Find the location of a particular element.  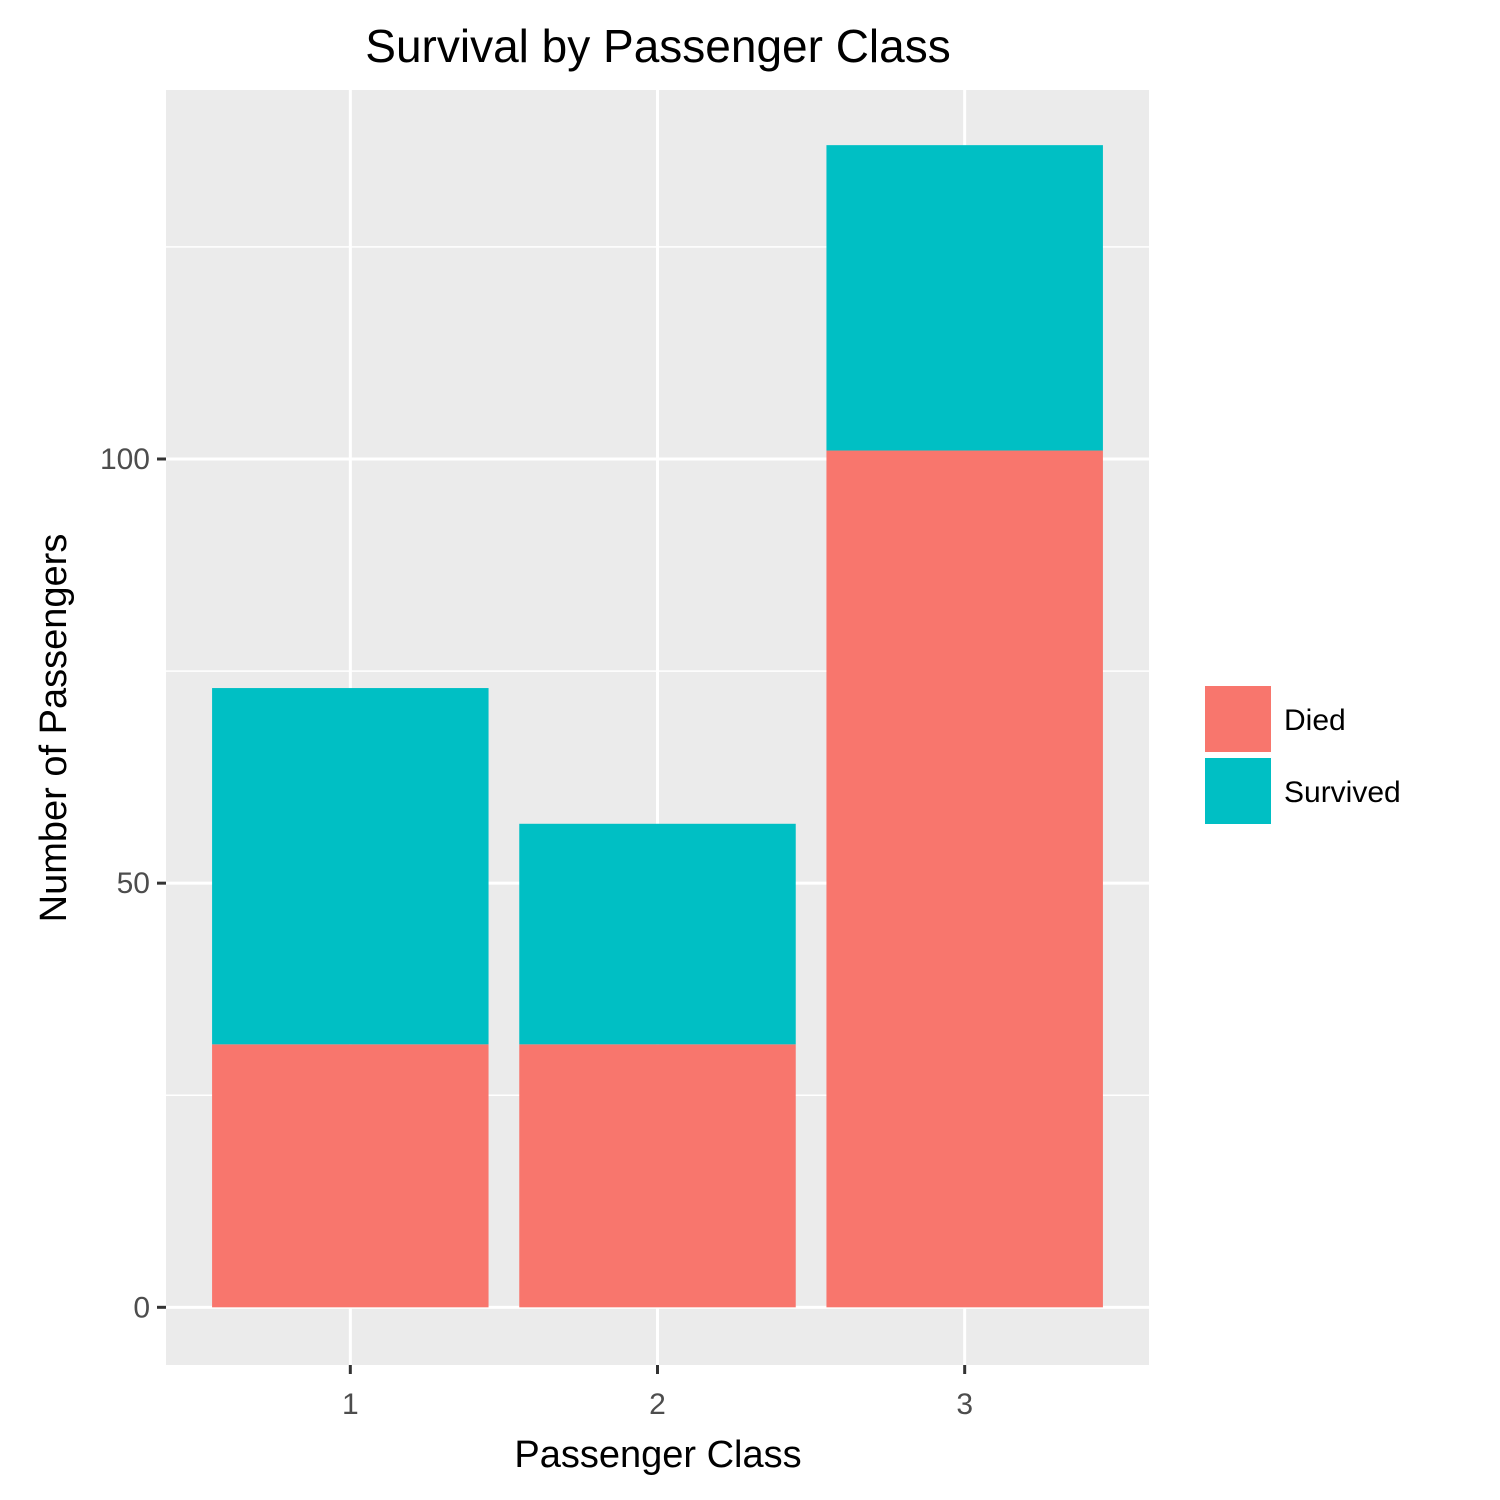

x-tick-label: 3 is located at coordinates (964, 1404).